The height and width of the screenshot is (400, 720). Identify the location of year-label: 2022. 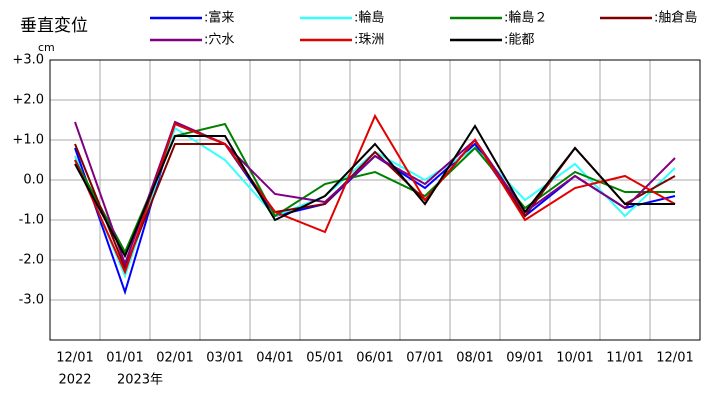
(74, 380).